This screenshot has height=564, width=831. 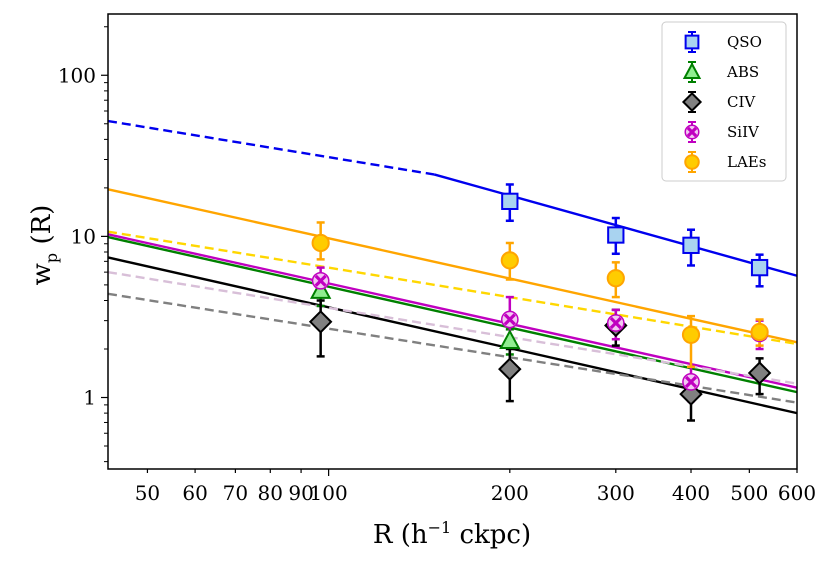 I want to click on x-tick-label-80: 80, so click(x=270, y=493).